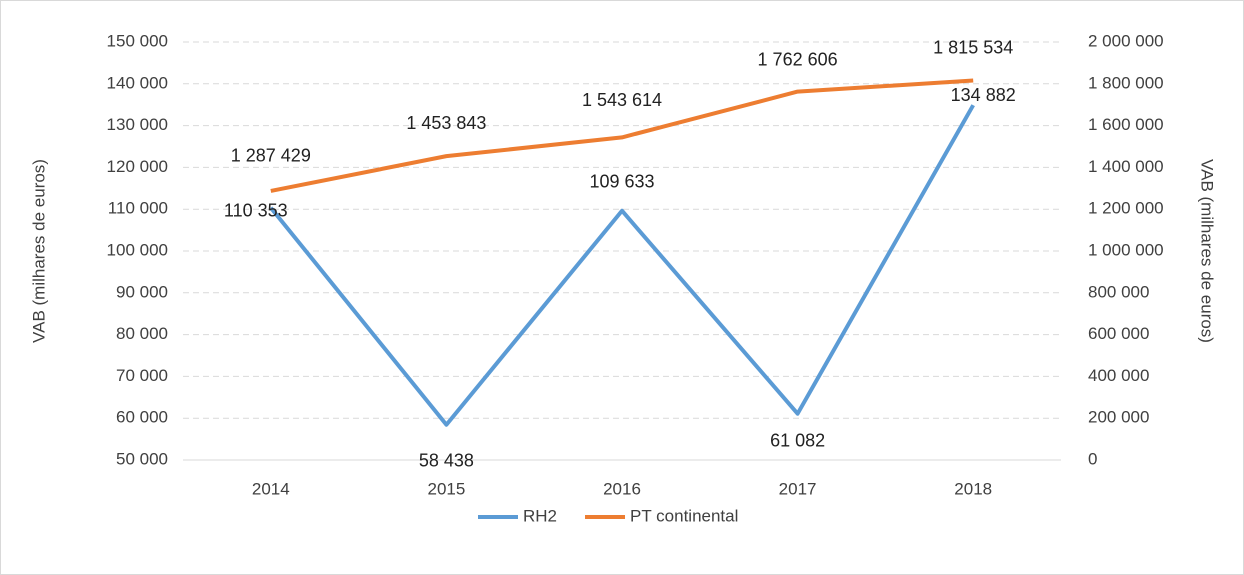  Describe the element at coordinates (983, 95) in the screenshot. I see `data-label: 134 882` at that location.